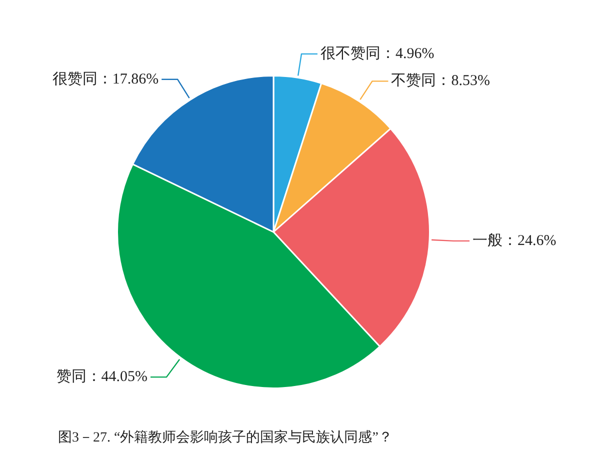  What do you see at coordinates (487, 240) in the screenshot?
I see `slice-label: 一般` at bounding box center [487, 240].